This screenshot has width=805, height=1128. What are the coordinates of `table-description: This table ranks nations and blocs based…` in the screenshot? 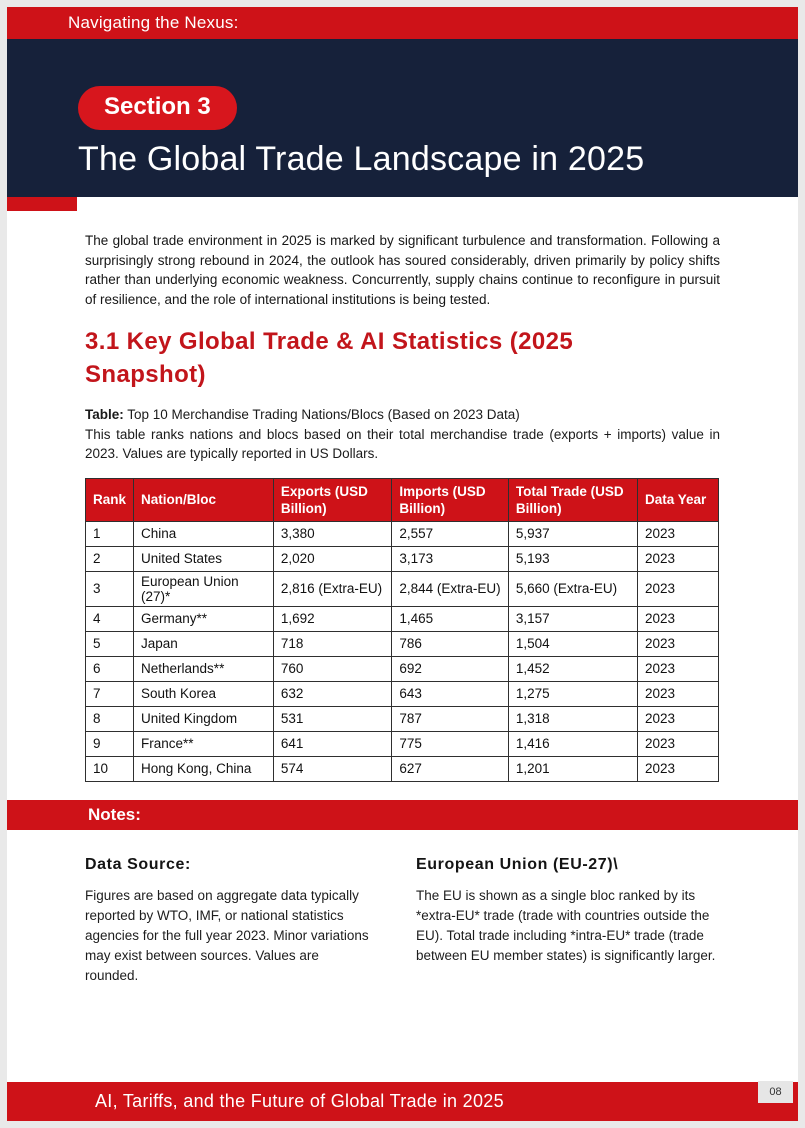 It's located at (402, 444).